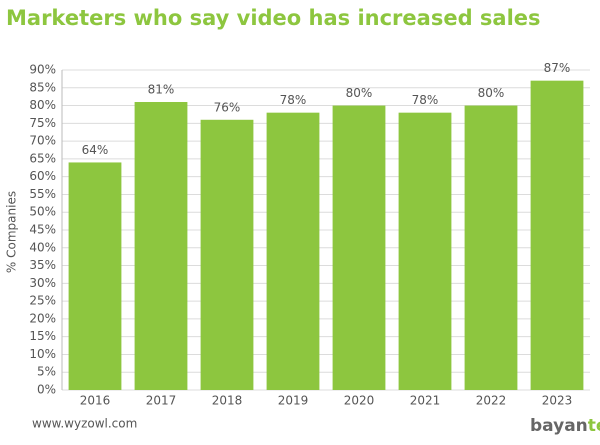 The height and width of the screenshot is (445, 600). Describe the element at coordinates (161, 401) in the screenshot. I see `x-tick-label: 2017` at that location.